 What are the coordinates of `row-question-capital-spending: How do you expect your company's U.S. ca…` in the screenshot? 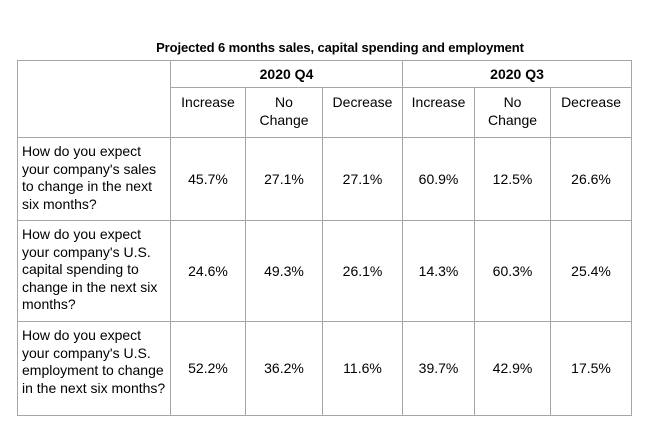 It's located at (94, 271).